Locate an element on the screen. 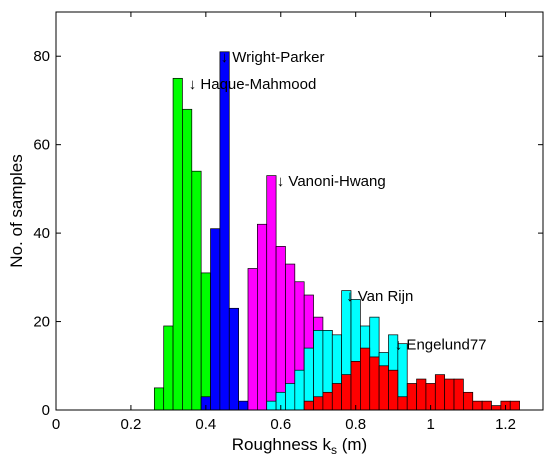 The width and height of the screenshot is (549, 454). annotation-label-2: ↓ Vanoni-Hwang is located at coordinates (331, 181).